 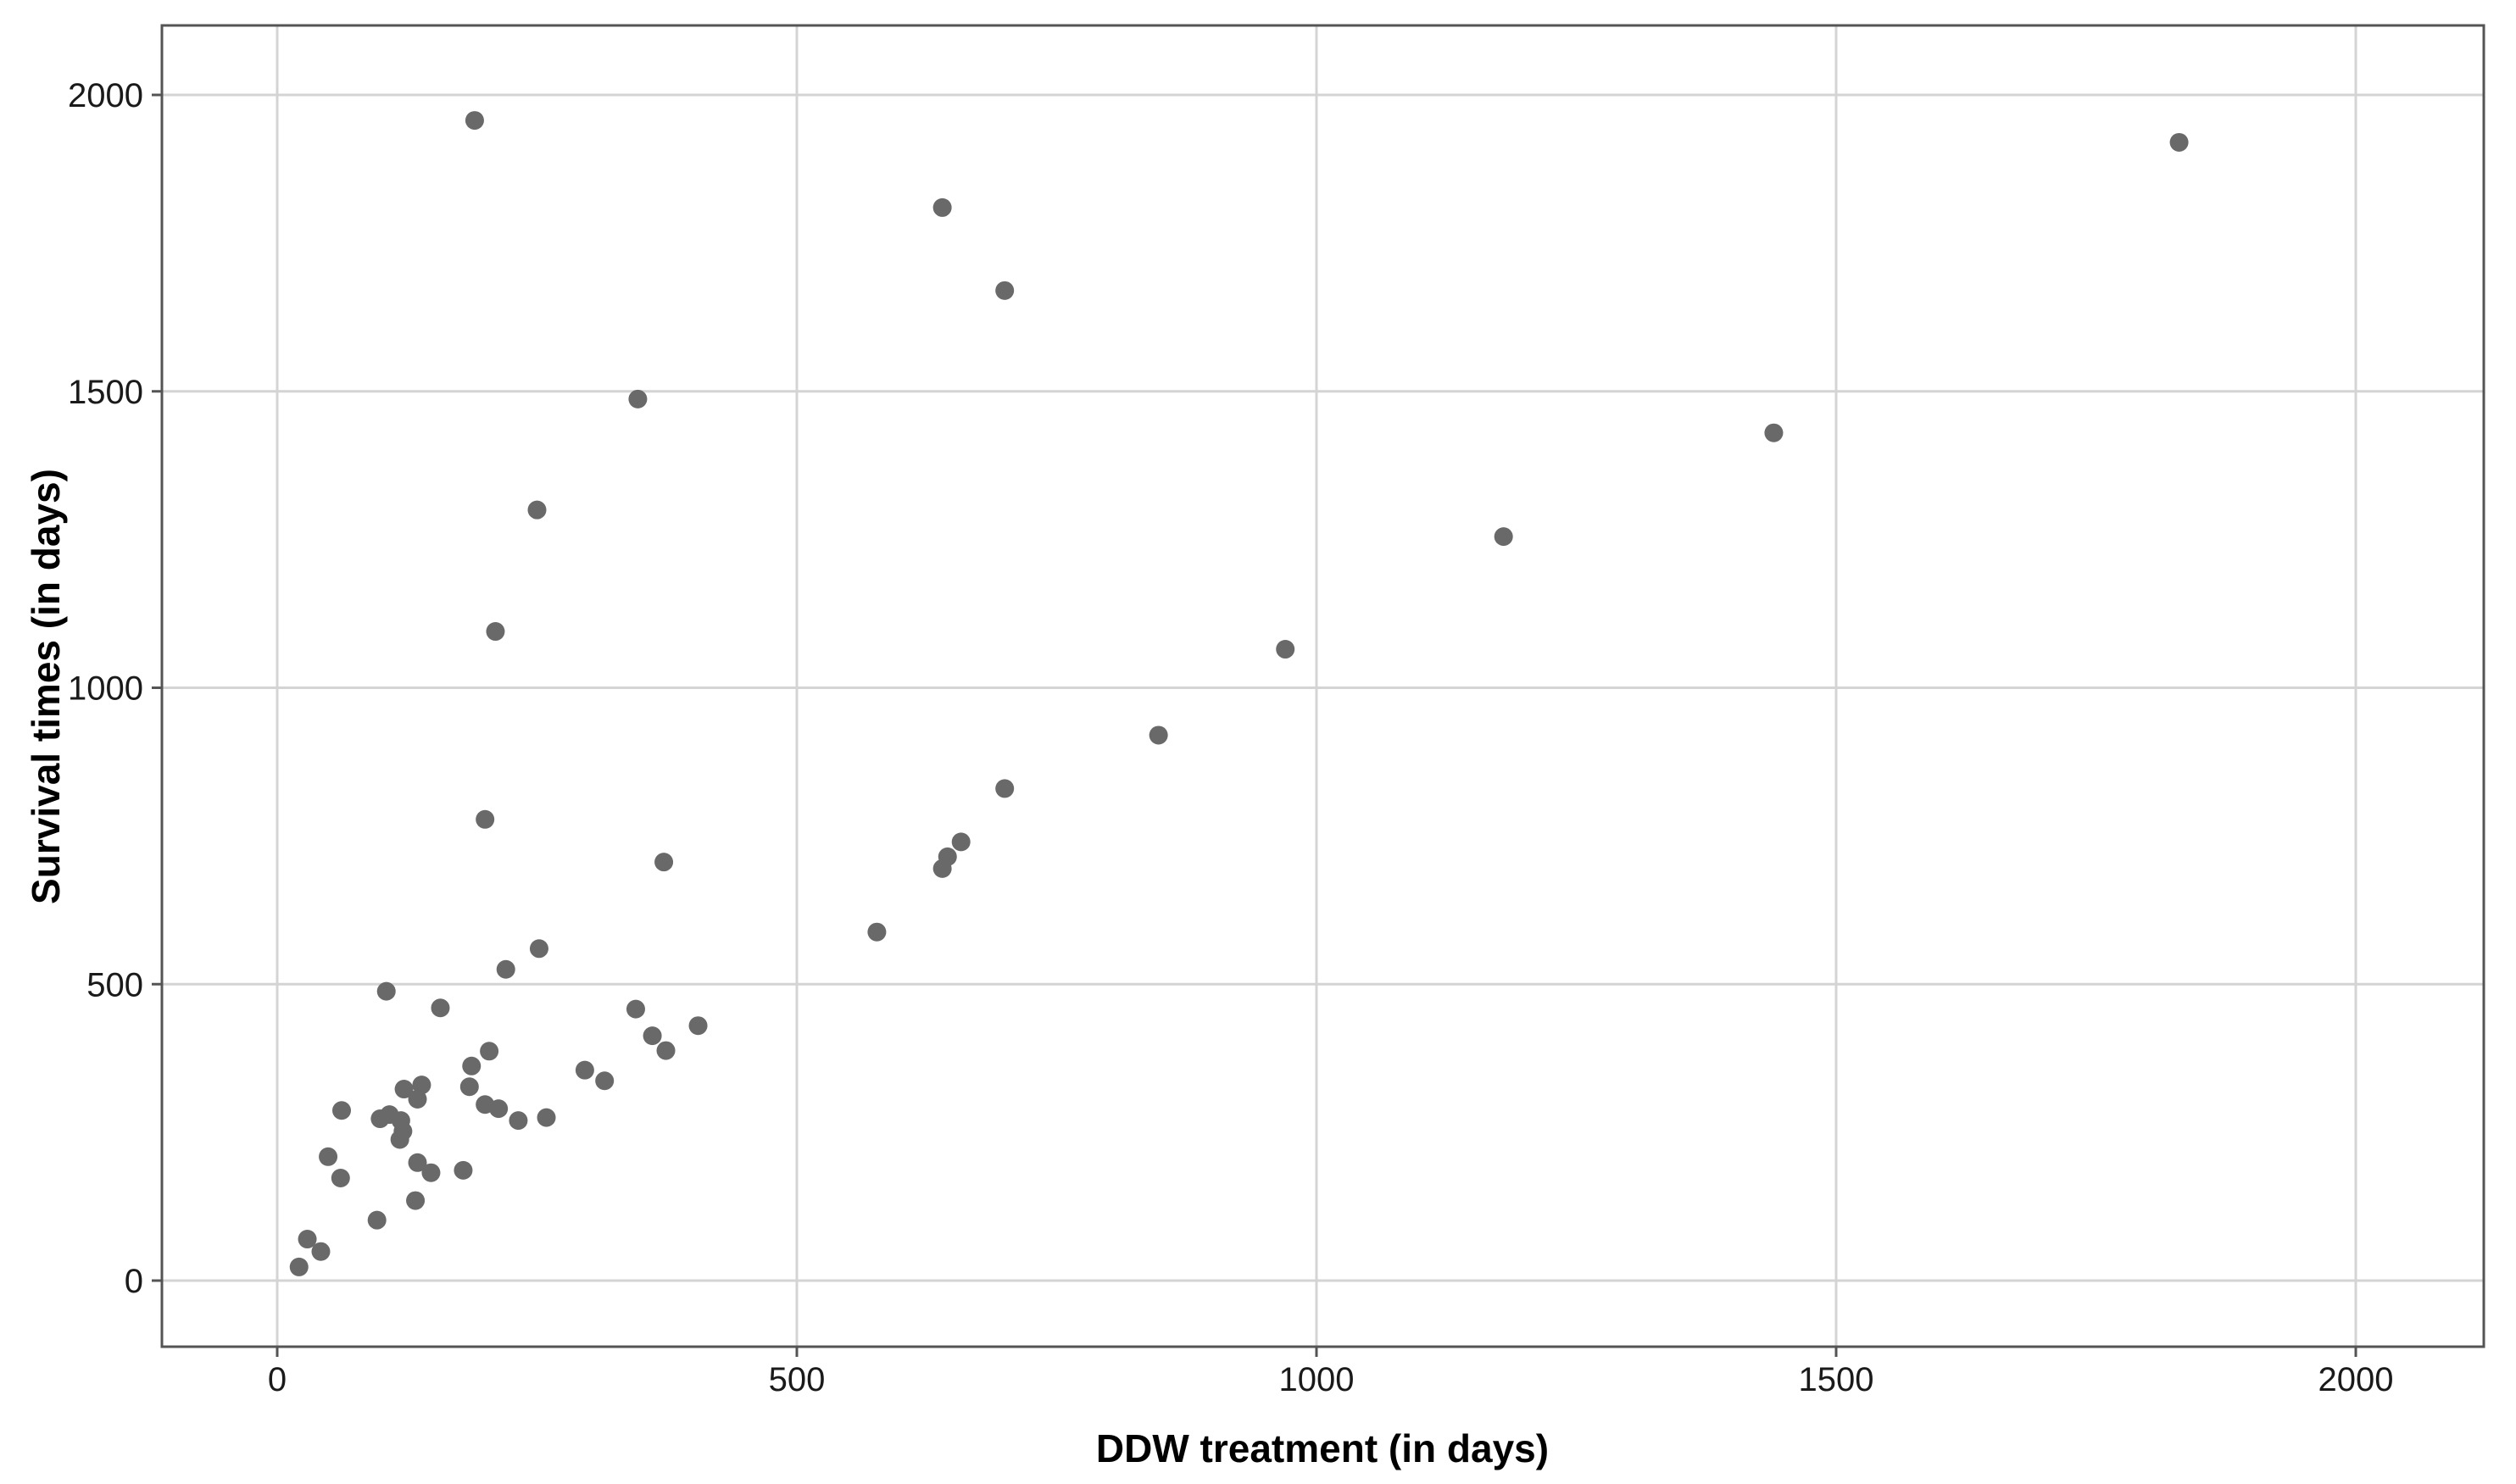 I want to click on x-tick-label: 1000, so click(x=1317, y=1380).